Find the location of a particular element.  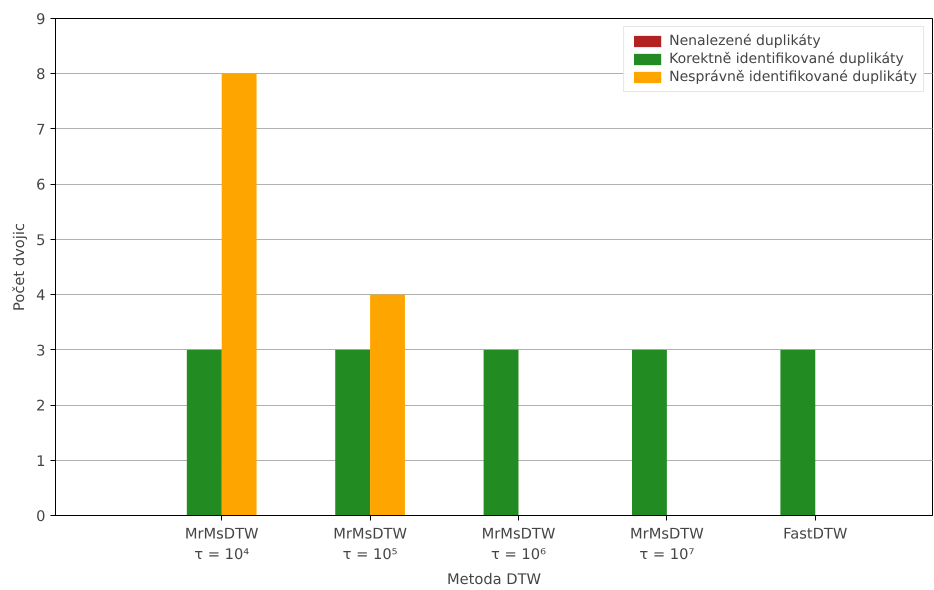

y-tick-label: 6 is located at coordinates (41, 185).